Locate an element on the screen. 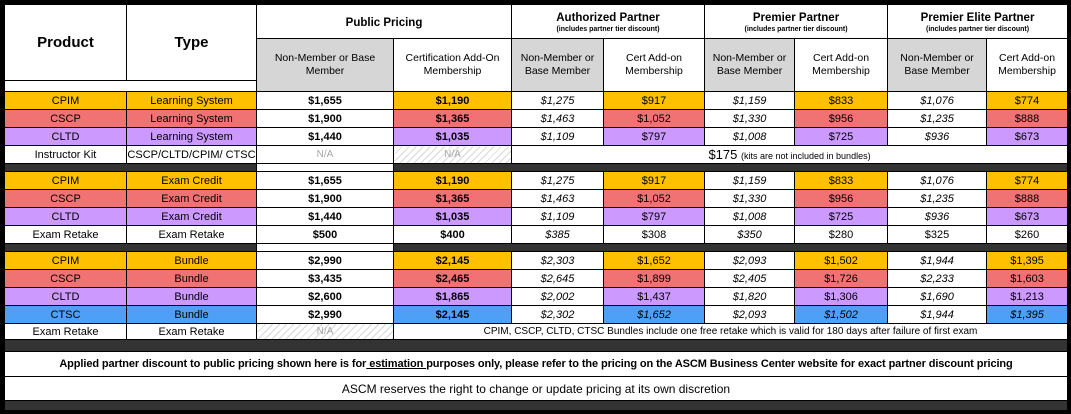  header-spacer-cell is located at coordinates (130, 86).